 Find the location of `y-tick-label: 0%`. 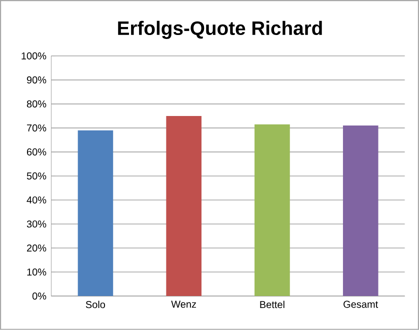

y-tick-label: 0% is located at coordinates (39, 296).